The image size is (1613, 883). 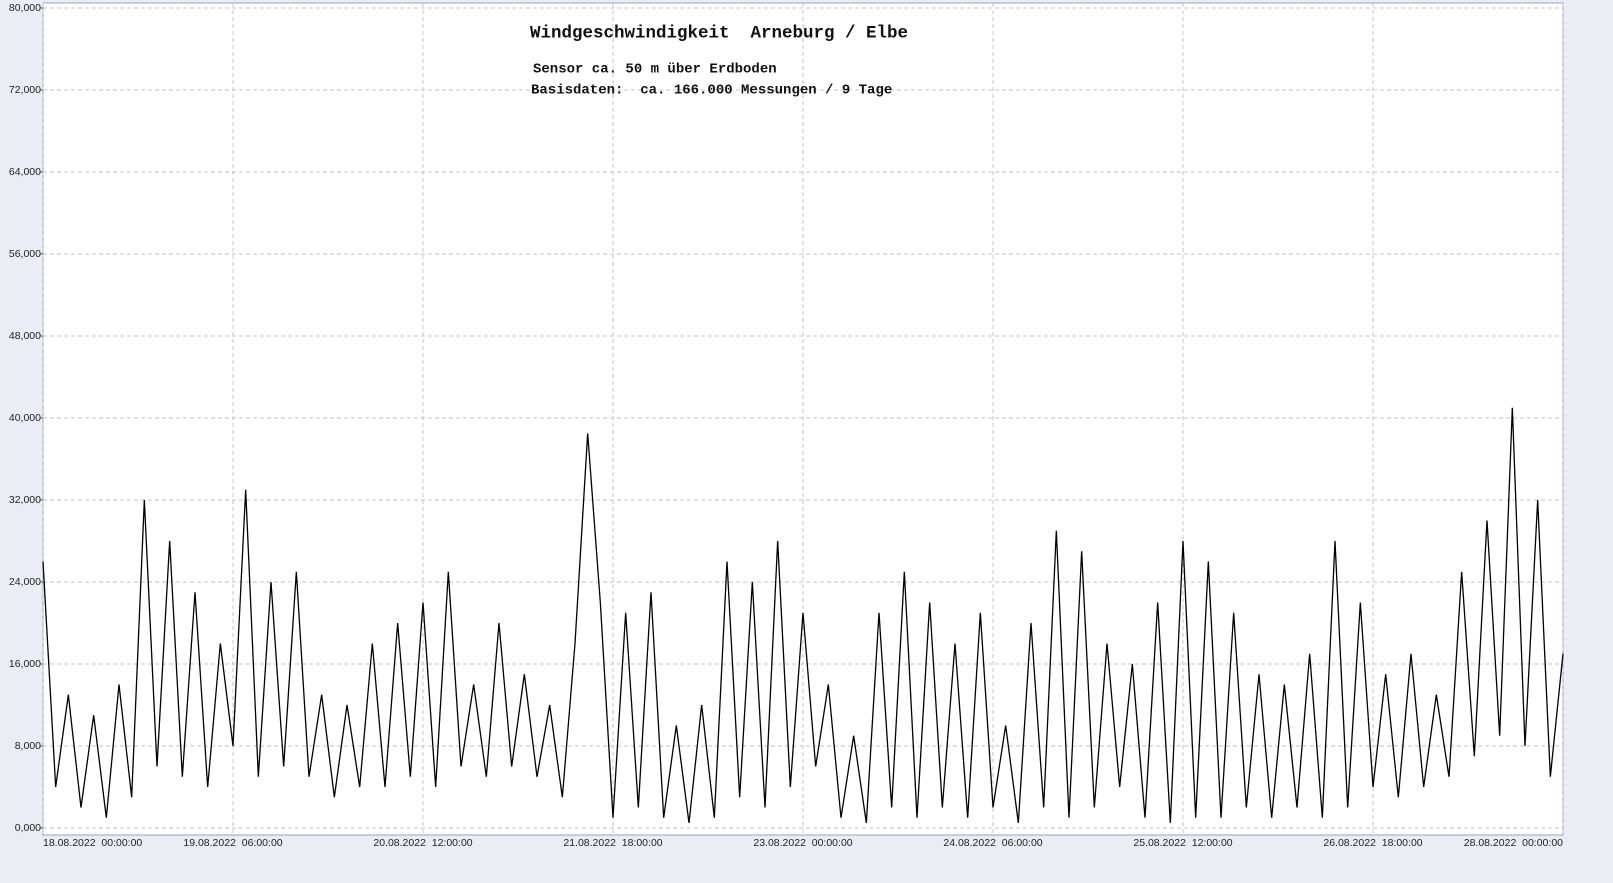 What do you see at coordinates (25, 172) in the screenshot?
I see `y-tick-label: 64,000` at bounding box center [25, 172].